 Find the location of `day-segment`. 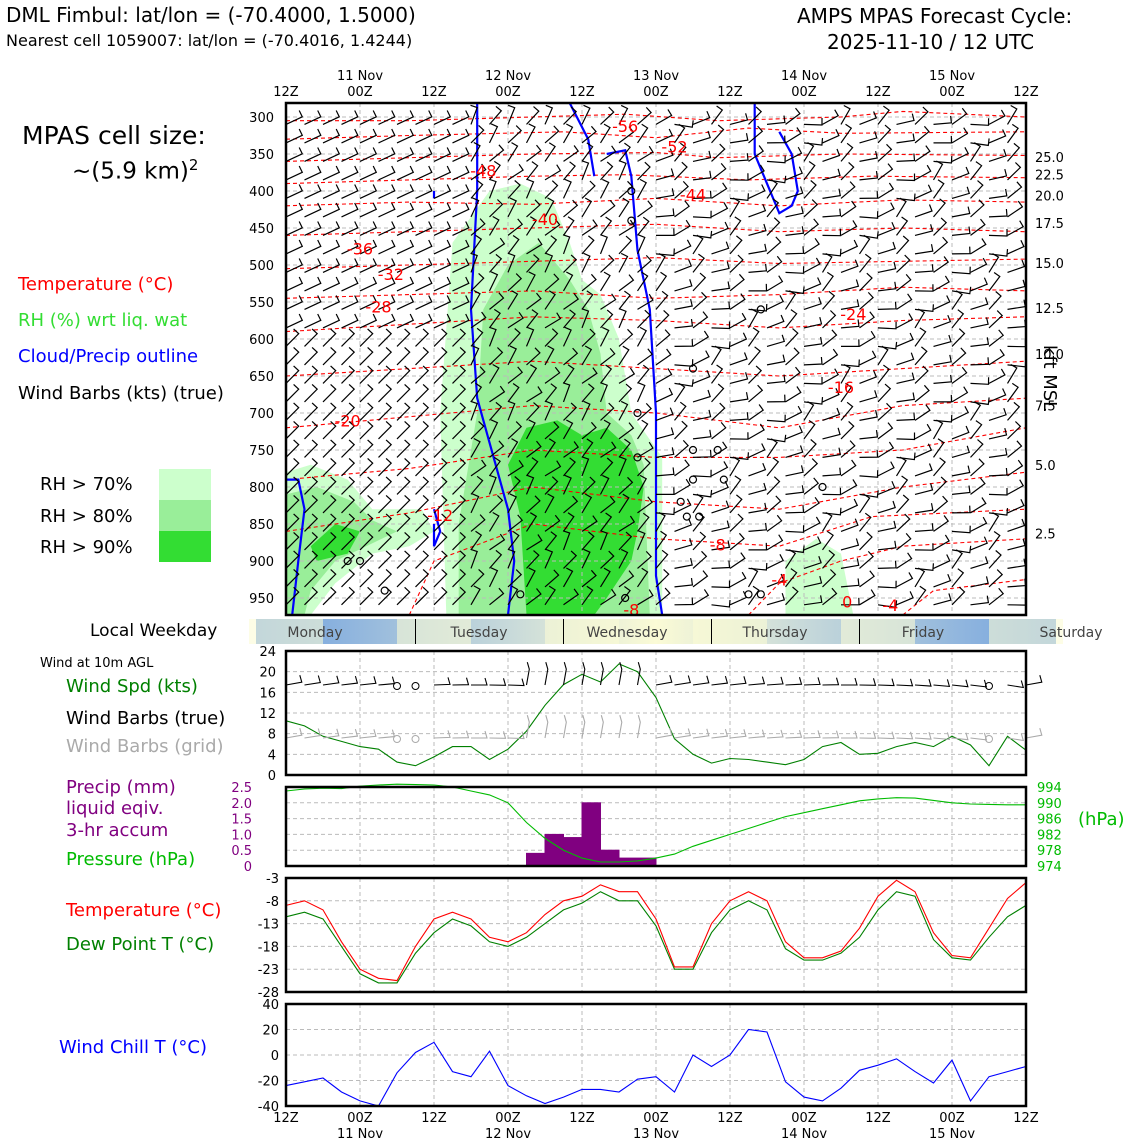

day-segment is located at coordinates (286, 631).